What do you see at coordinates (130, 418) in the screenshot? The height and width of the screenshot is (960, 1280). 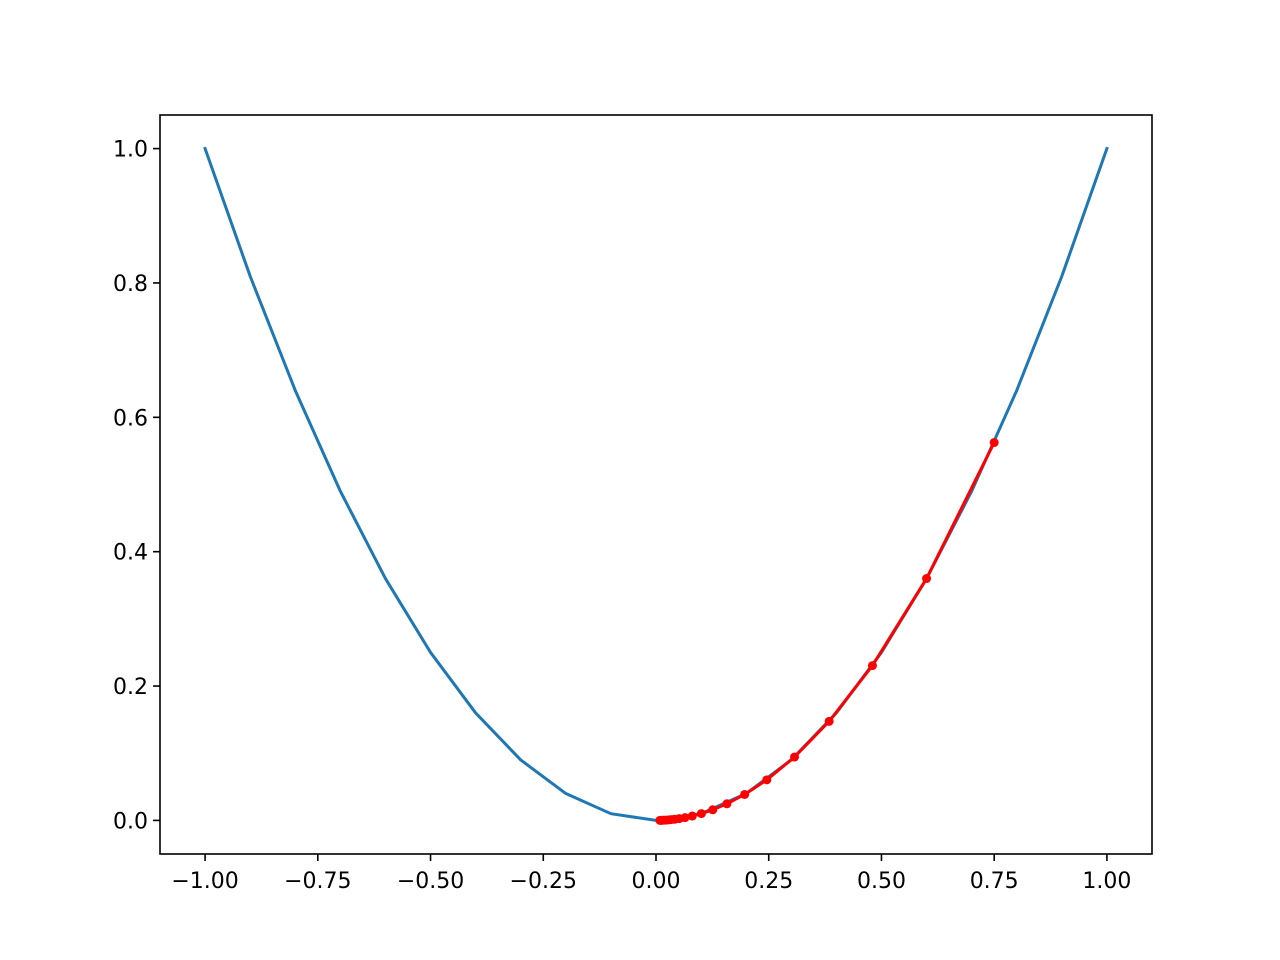 I see `y-tick-label: 0.6` at bounding box center [130, 418].